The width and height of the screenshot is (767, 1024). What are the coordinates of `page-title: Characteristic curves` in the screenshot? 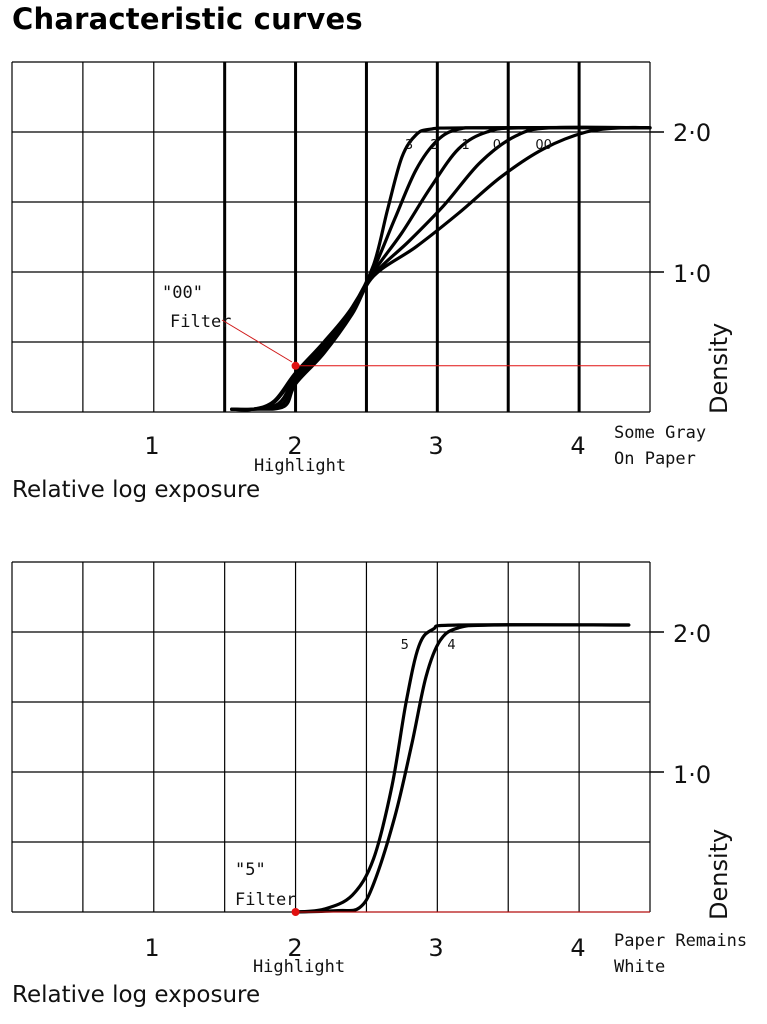 It's located at (187, 19).